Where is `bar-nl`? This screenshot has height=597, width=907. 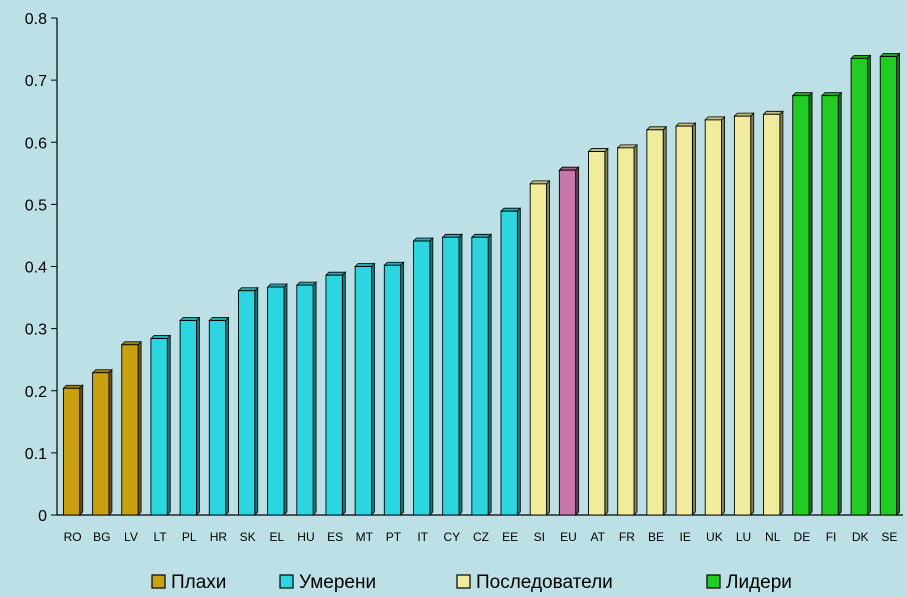
bar-nl is located at coordinates (773, 313).